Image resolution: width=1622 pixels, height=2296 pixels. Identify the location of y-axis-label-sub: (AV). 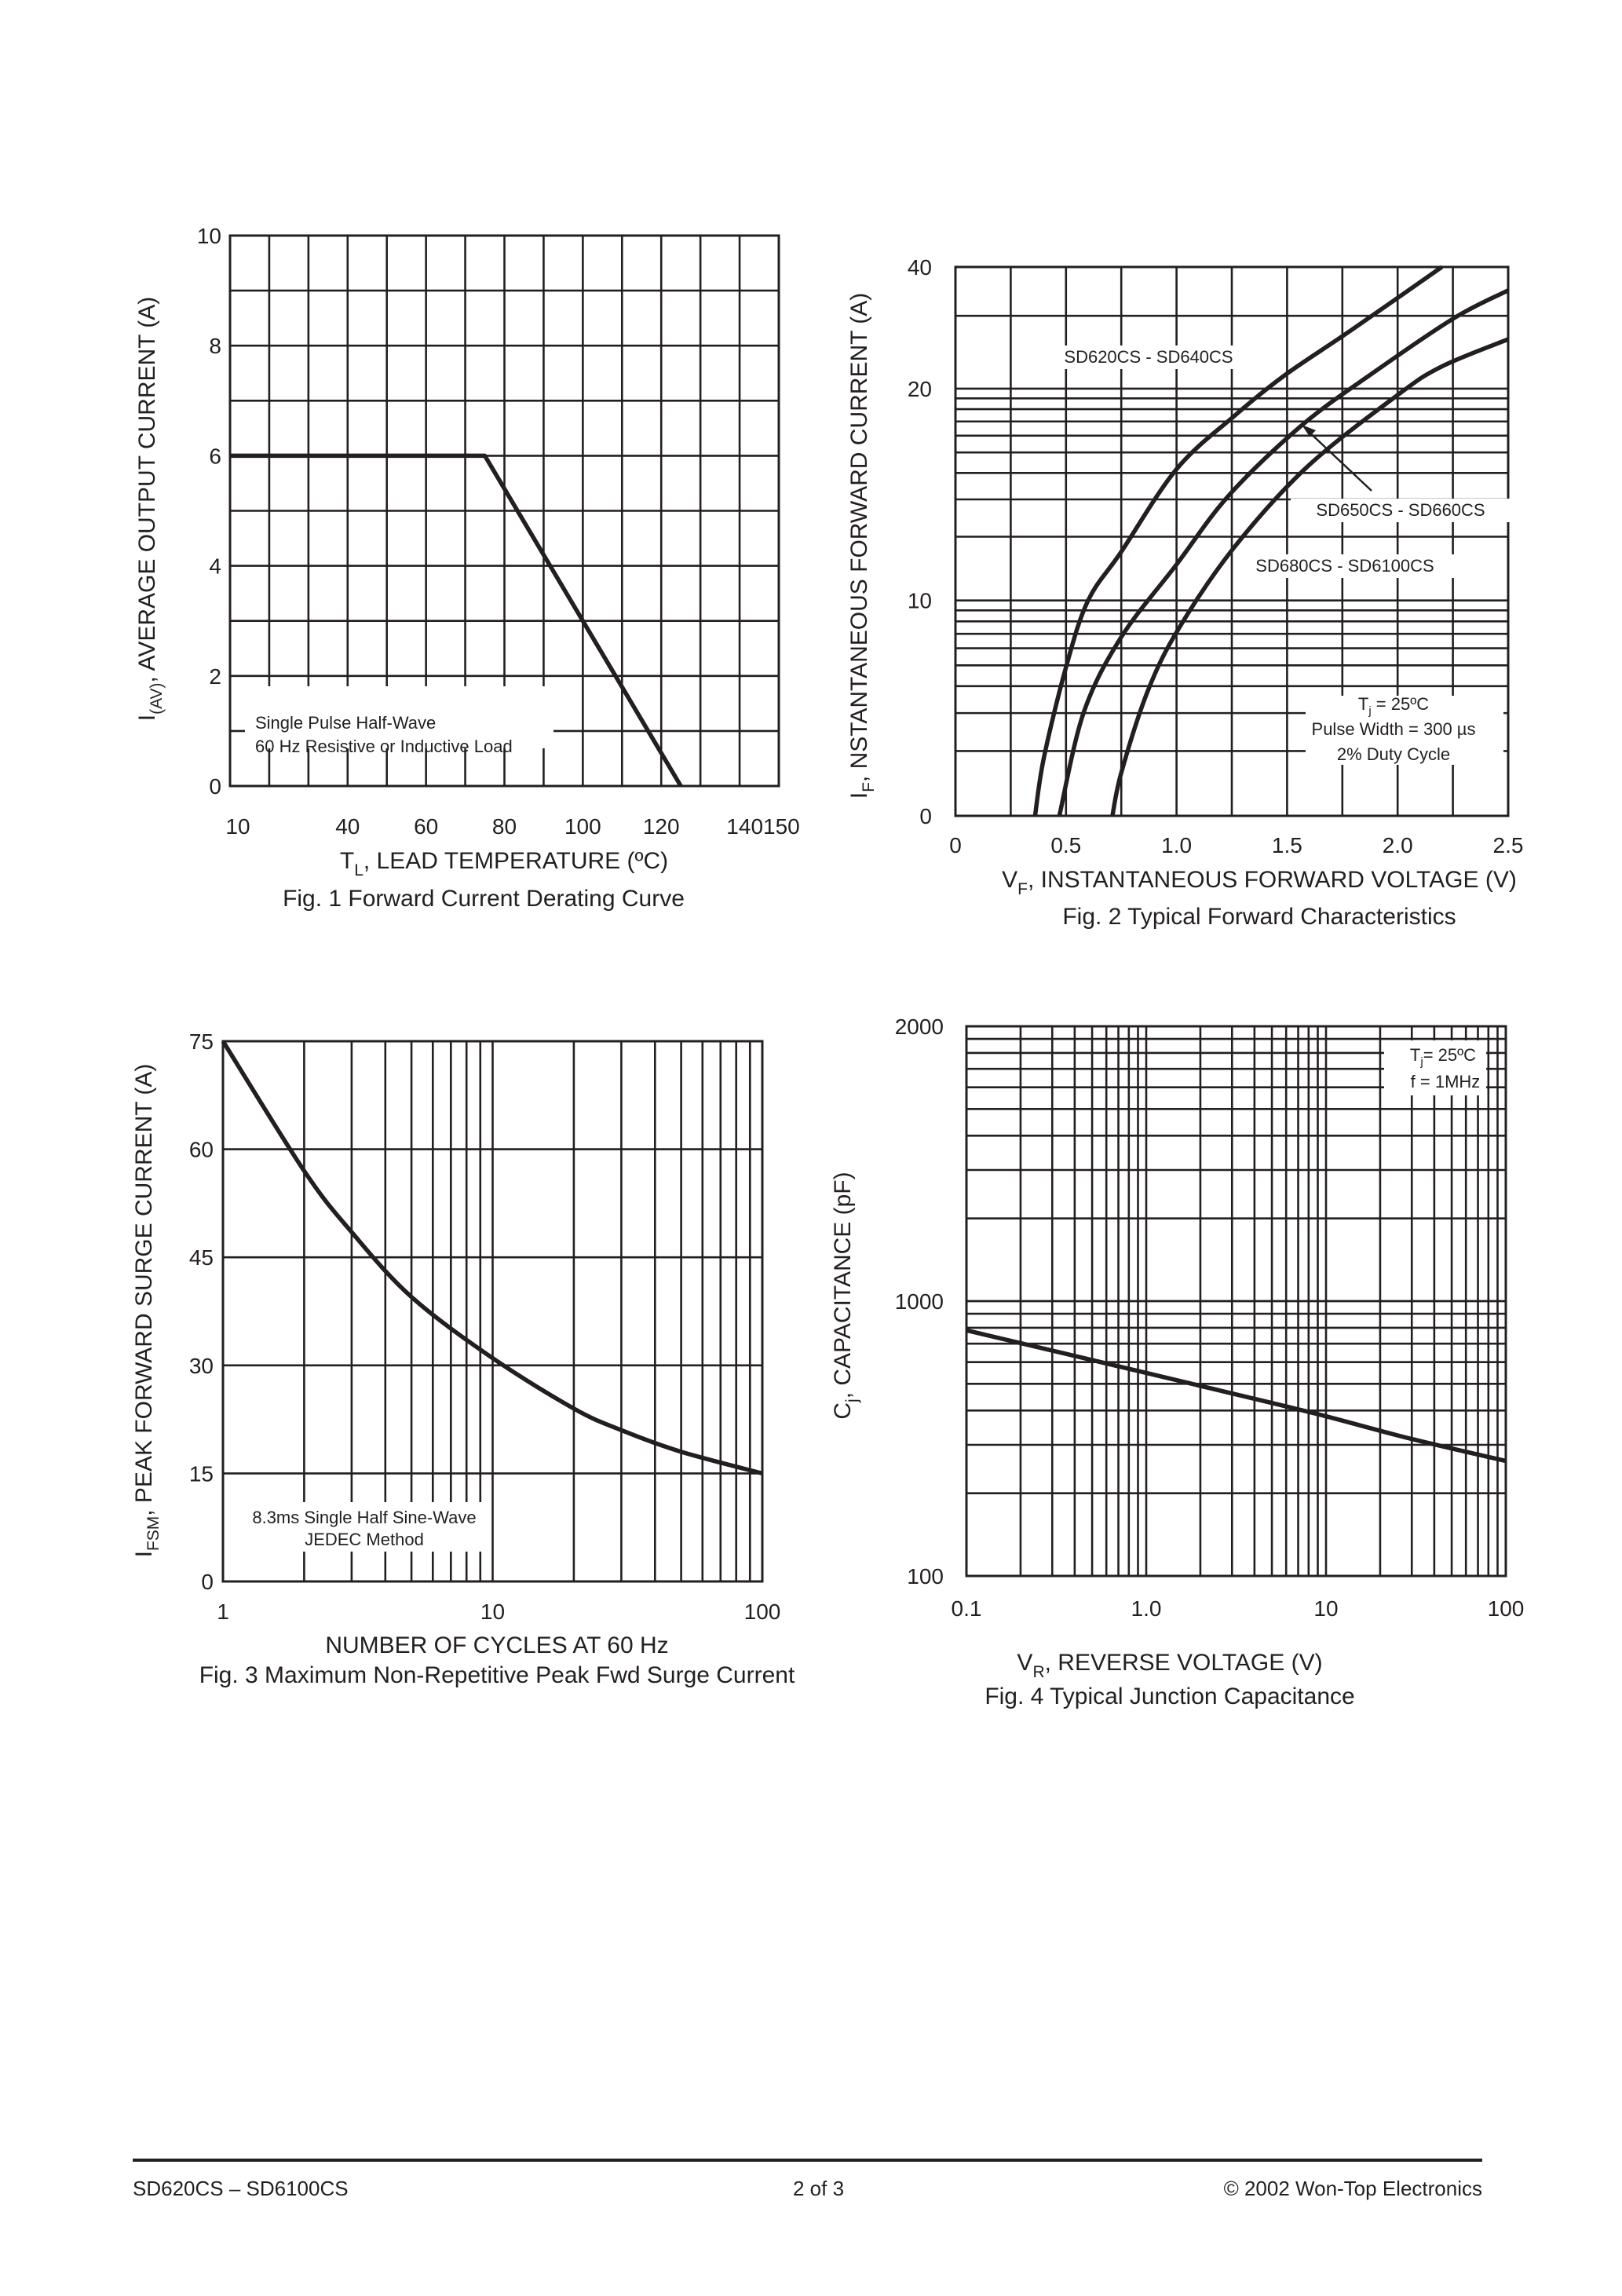
(157, 698).